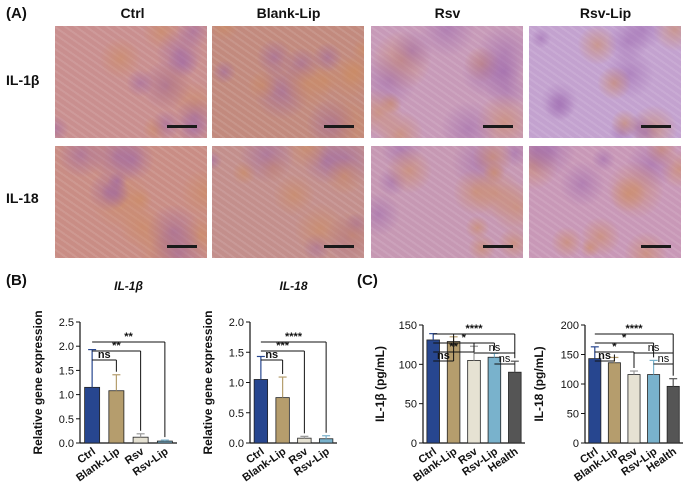  Describe the element at coordinates (414, 444) in the screenshot. I see `c1-y-tick-label: 0` at that location.